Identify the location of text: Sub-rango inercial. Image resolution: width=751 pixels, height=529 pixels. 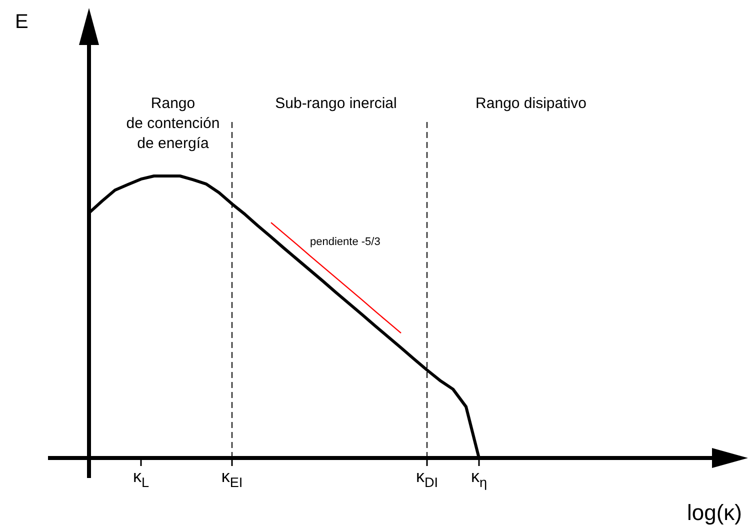
(336, 103).